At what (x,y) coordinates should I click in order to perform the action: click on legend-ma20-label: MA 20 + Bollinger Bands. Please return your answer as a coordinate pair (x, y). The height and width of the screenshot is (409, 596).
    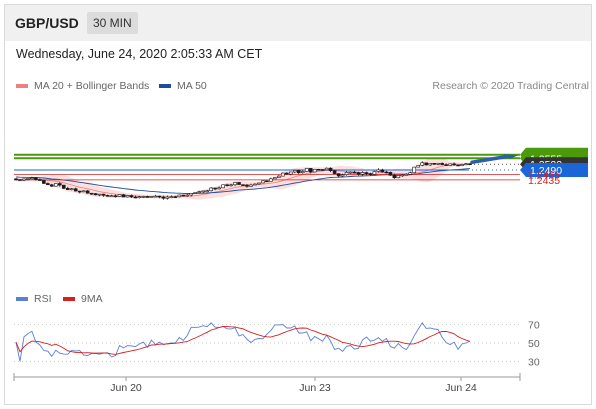
    Looking at the image, I should click on (92, 86).